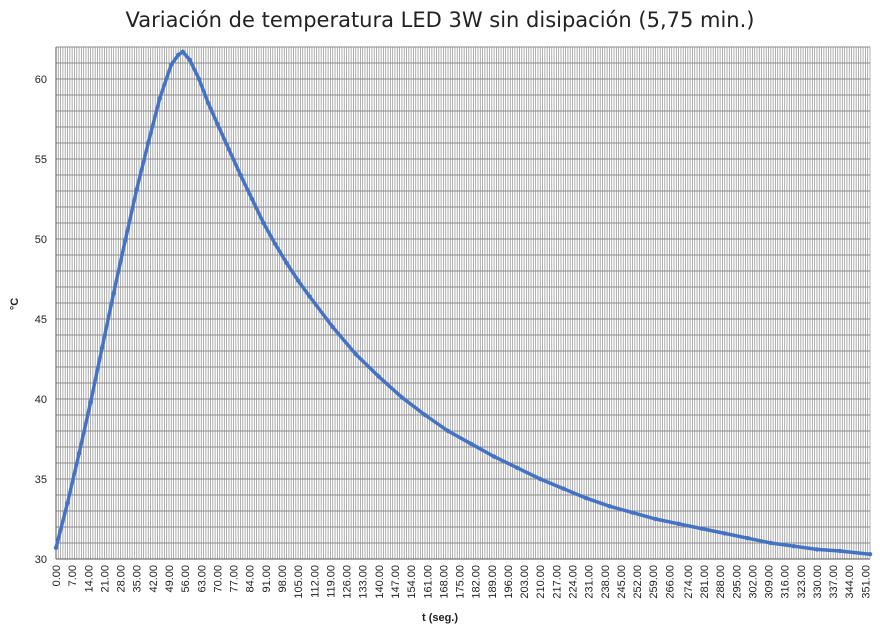  I want to click on x-tick-label: 210.00, so click(541, 582).